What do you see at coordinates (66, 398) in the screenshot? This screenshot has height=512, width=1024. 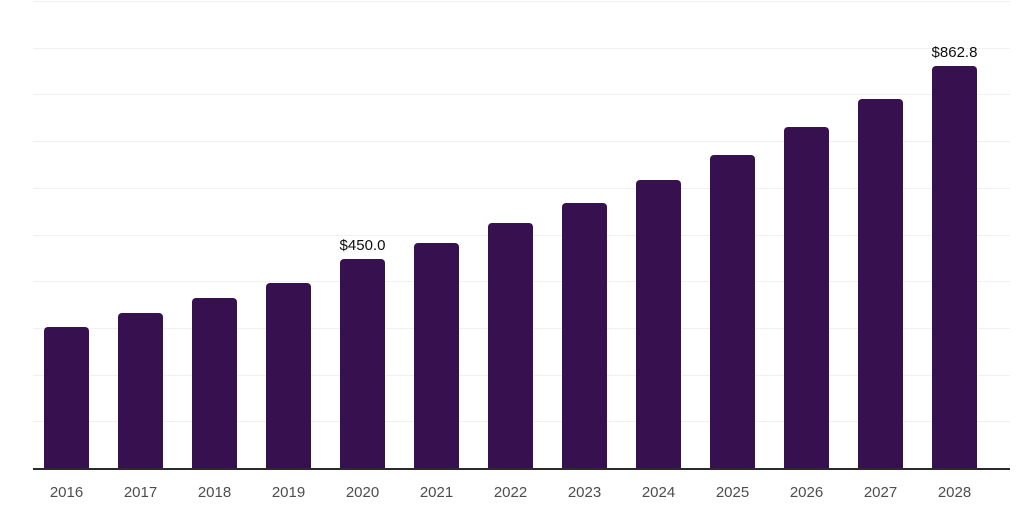 I see `bar-2016` at bounding box center [66, 398].